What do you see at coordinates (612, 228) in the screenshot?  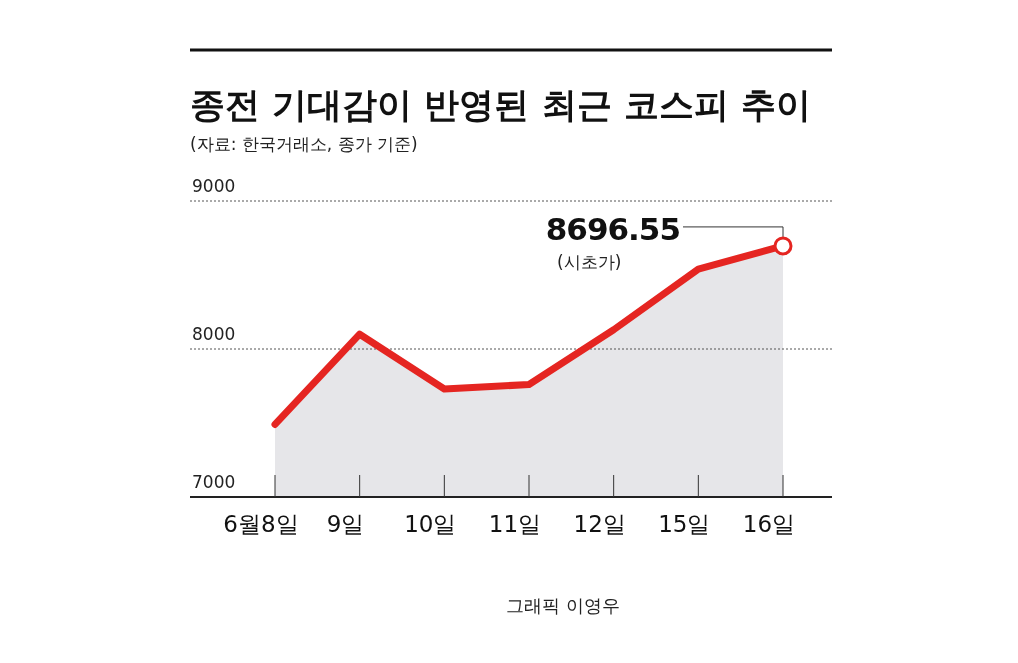 I see `annotation: 8696.55` at bounding box center [612, 228].